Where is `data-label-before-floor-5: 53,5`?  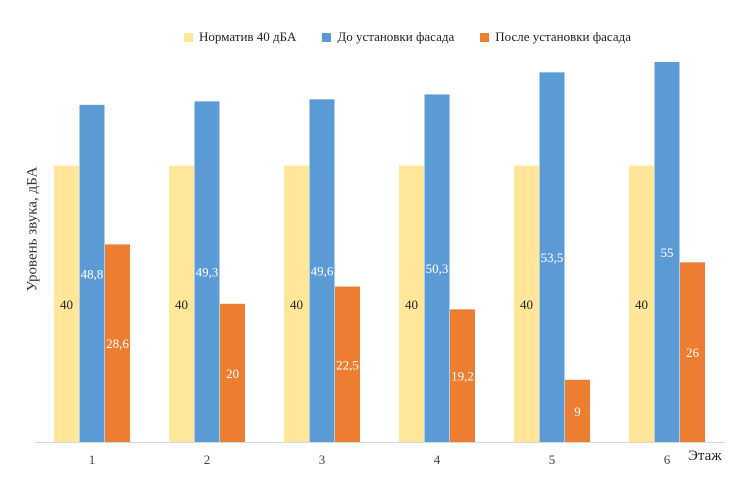 data-label-before-floor-5: 53,5 is located at coordinates (552, 257).